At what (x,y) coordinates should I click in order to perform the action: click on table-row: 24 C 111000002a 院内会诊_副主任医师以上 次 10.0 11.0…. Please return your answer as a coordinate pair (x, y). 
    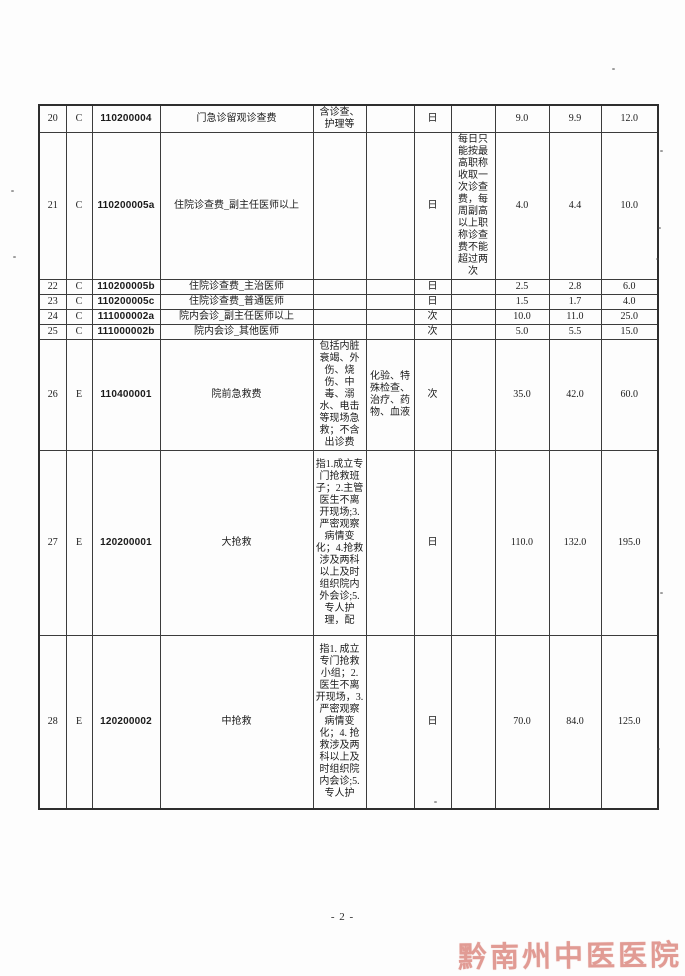
    Looking at the image, I should click on (348, 317).